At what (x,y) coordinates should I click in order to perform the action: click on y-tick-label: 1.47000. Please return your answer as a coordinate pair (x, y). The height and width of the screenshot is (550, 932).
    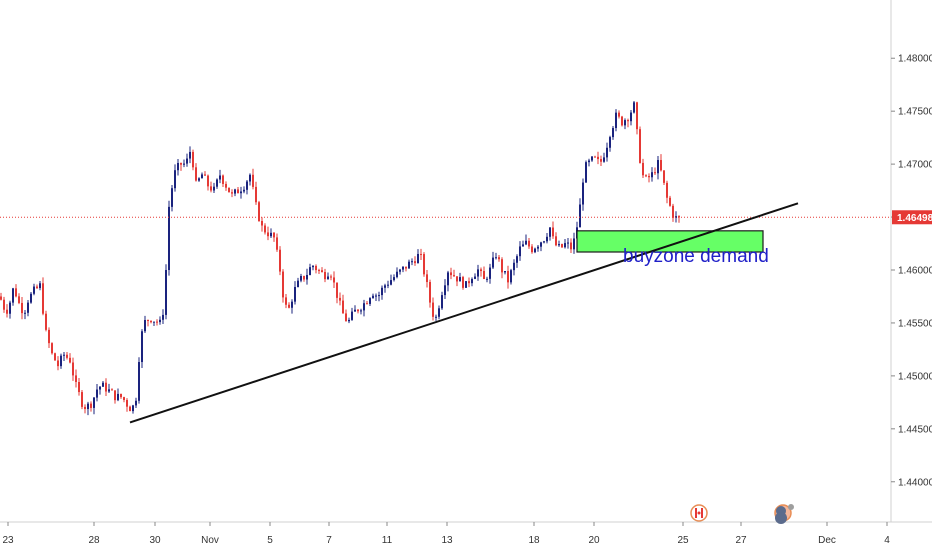
    Looking at the image, I should click on (915, 165).